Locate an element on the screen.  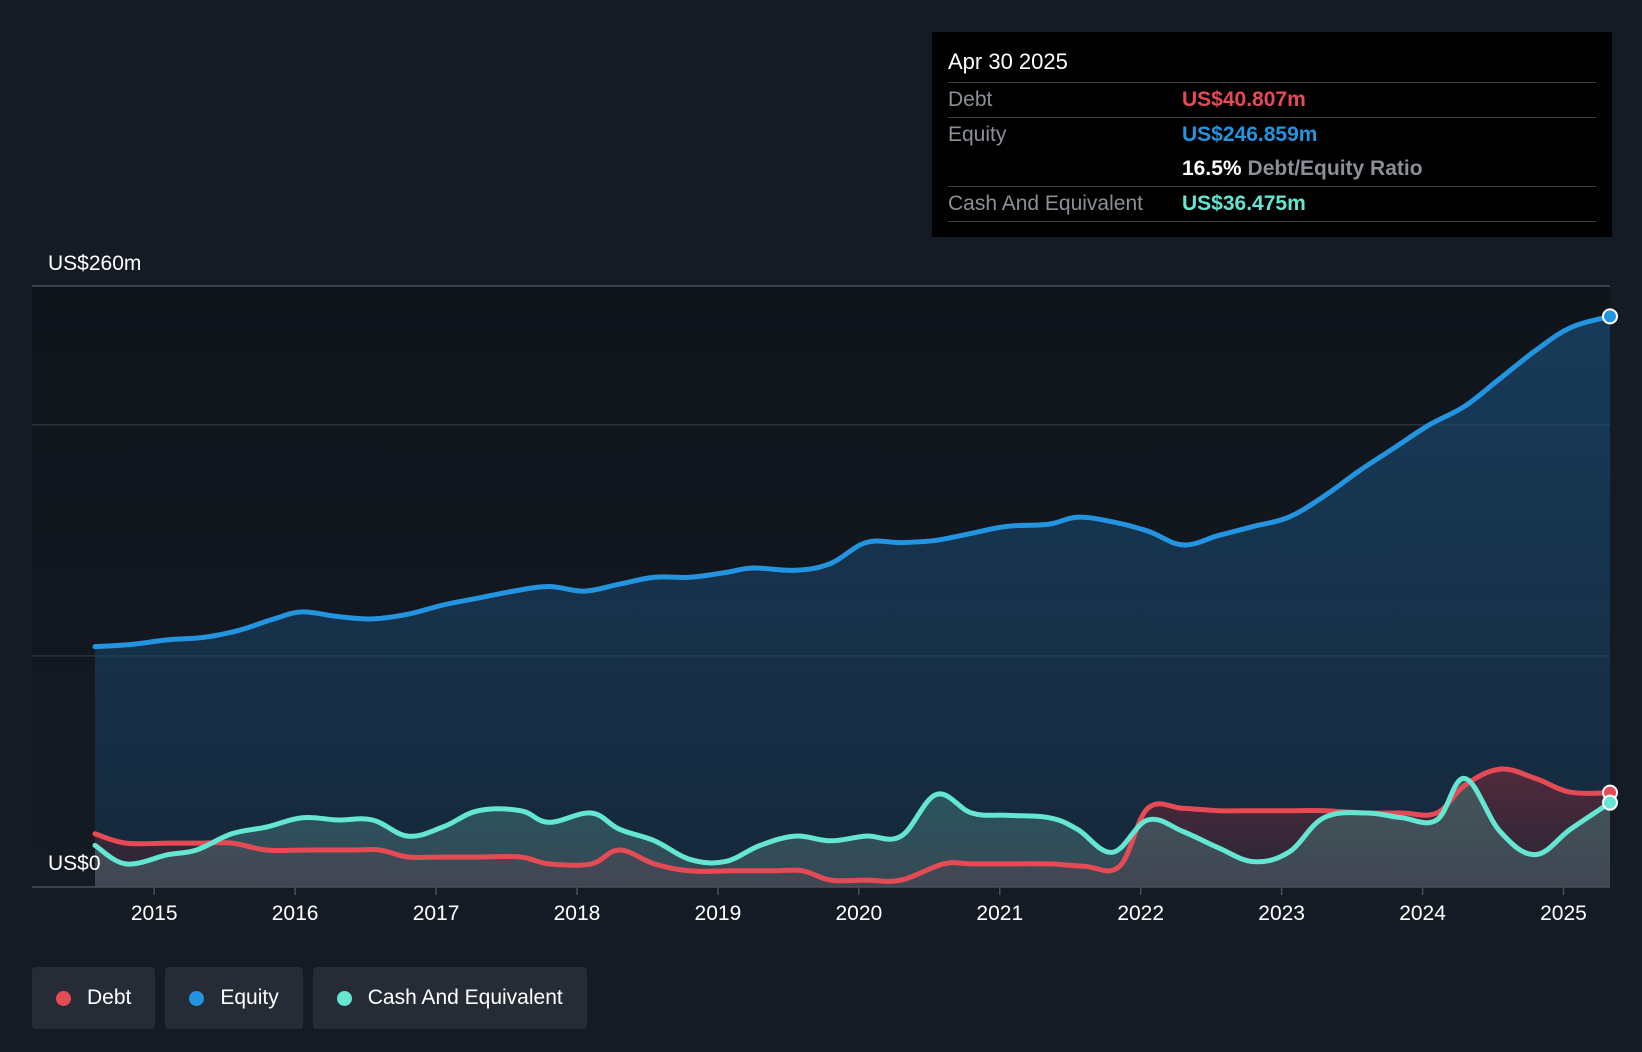
x-tick-label: 2021 is located at coordinates (999, 913).